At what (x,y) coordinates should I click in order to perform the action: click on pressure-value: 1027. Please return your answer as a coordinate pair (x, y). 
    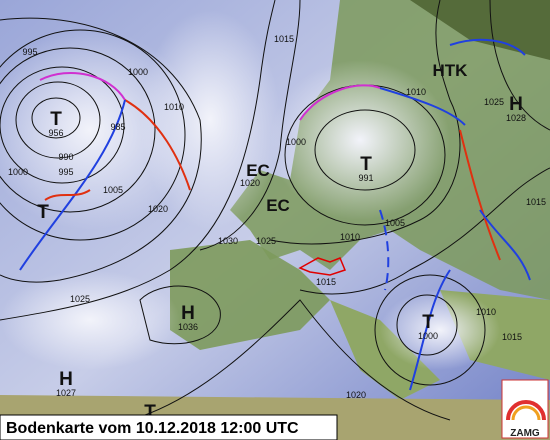
    Looking at the image, I should click on (66, 393).